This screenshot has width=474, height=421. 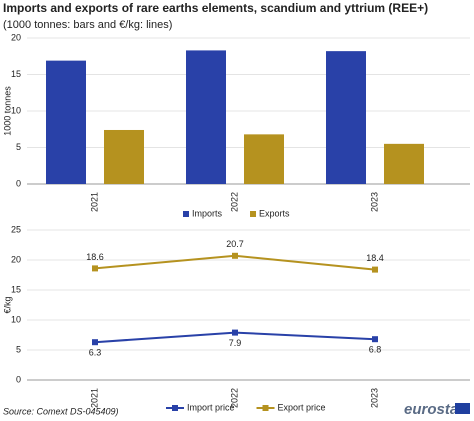 I want to click on legend-label: Exports, so click(x=274, y=213).